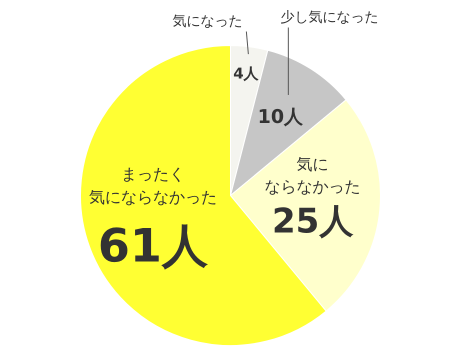 The height and width of the screenshot is (363, 450). I want to click on slice-label: 気にならなかった, so click(312, 175).